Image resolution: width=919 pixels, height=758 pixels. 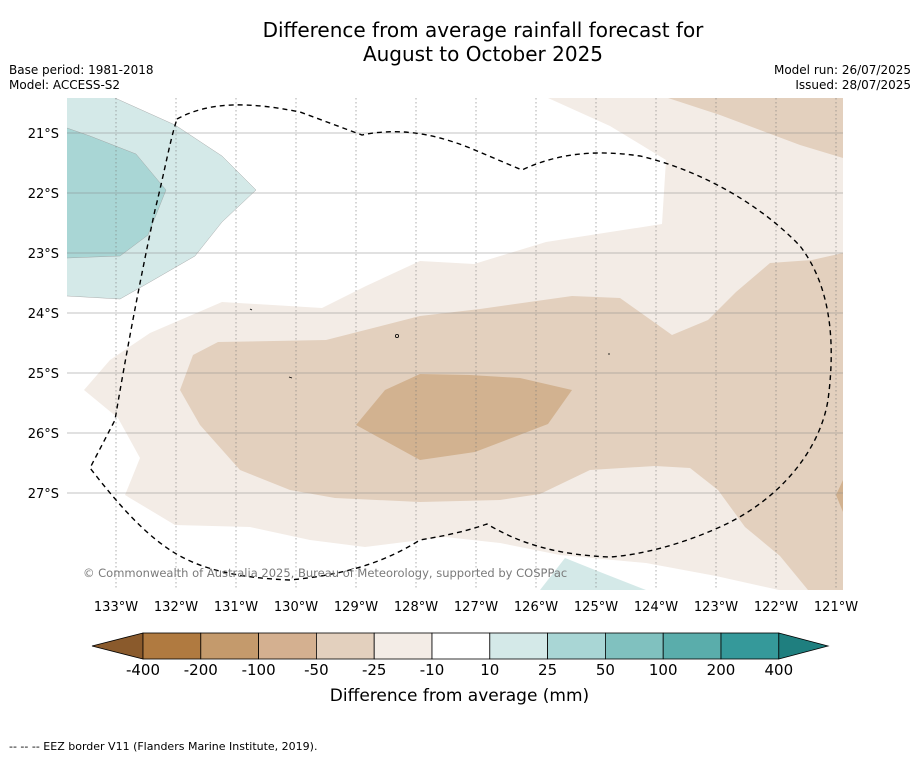 What do you see at coordinates (43, 134) in the screenshot?
I see `lat-label: 21°S` at bounding box center [43, 134].